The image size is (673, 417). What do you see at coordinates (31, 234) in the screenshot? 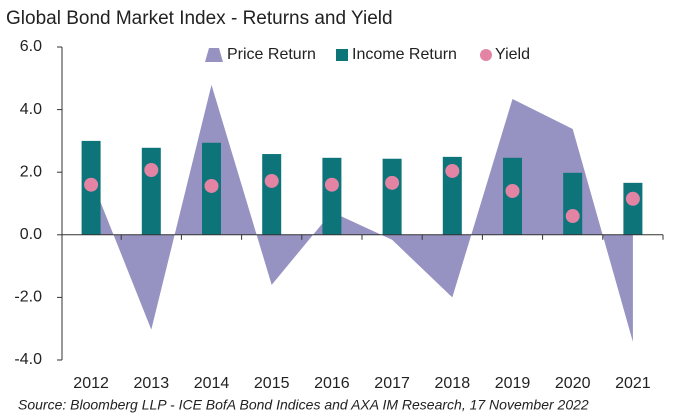
I see `y-tick-label: 0.0` at bounding box center [31, 234].